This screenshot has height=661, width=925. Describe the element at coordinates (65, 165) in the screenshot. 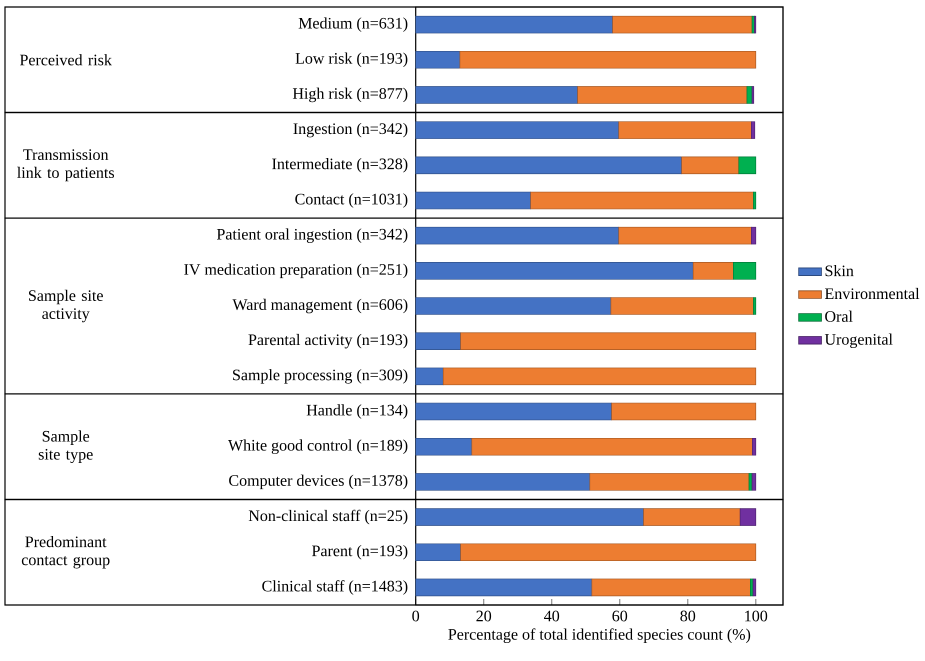

I see `text: Transmission link to patients` at that location.